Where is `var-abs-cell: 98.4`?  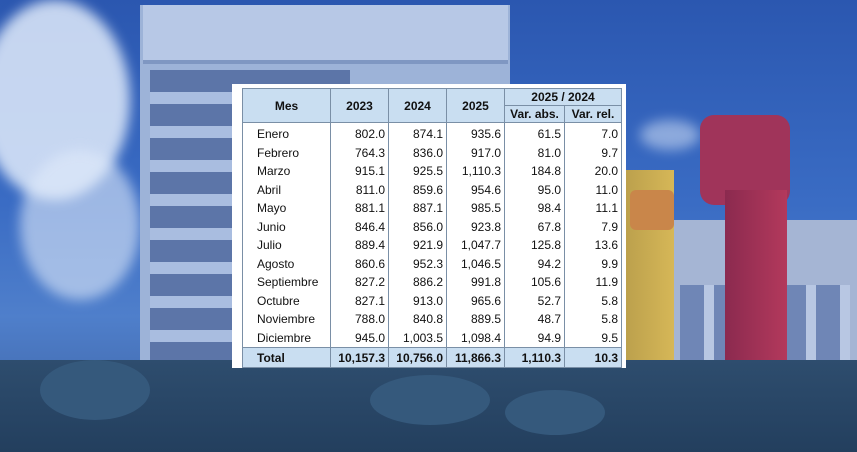
var-abs-cell: 98.4 is located at coordinates (534, 208).